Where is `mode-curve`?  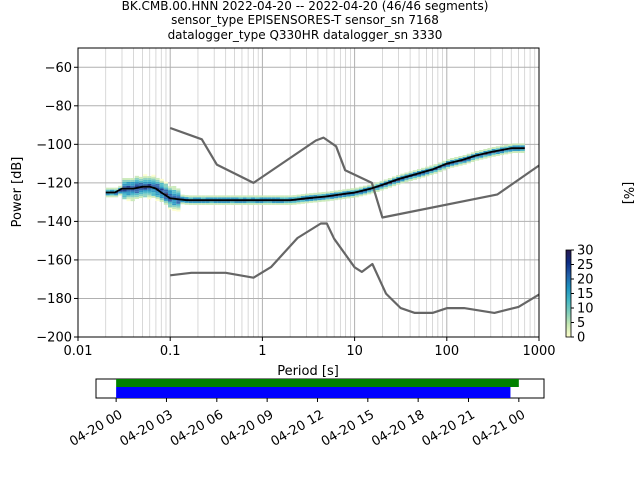 mode-curve is located at coordinates (315, 174).